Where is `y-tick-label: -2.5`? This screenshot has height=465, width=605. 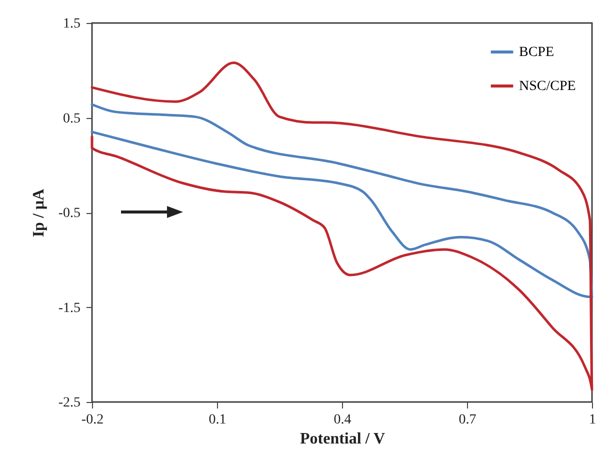
y-tick-label: -2.5 is located at coordinates (69, 403).